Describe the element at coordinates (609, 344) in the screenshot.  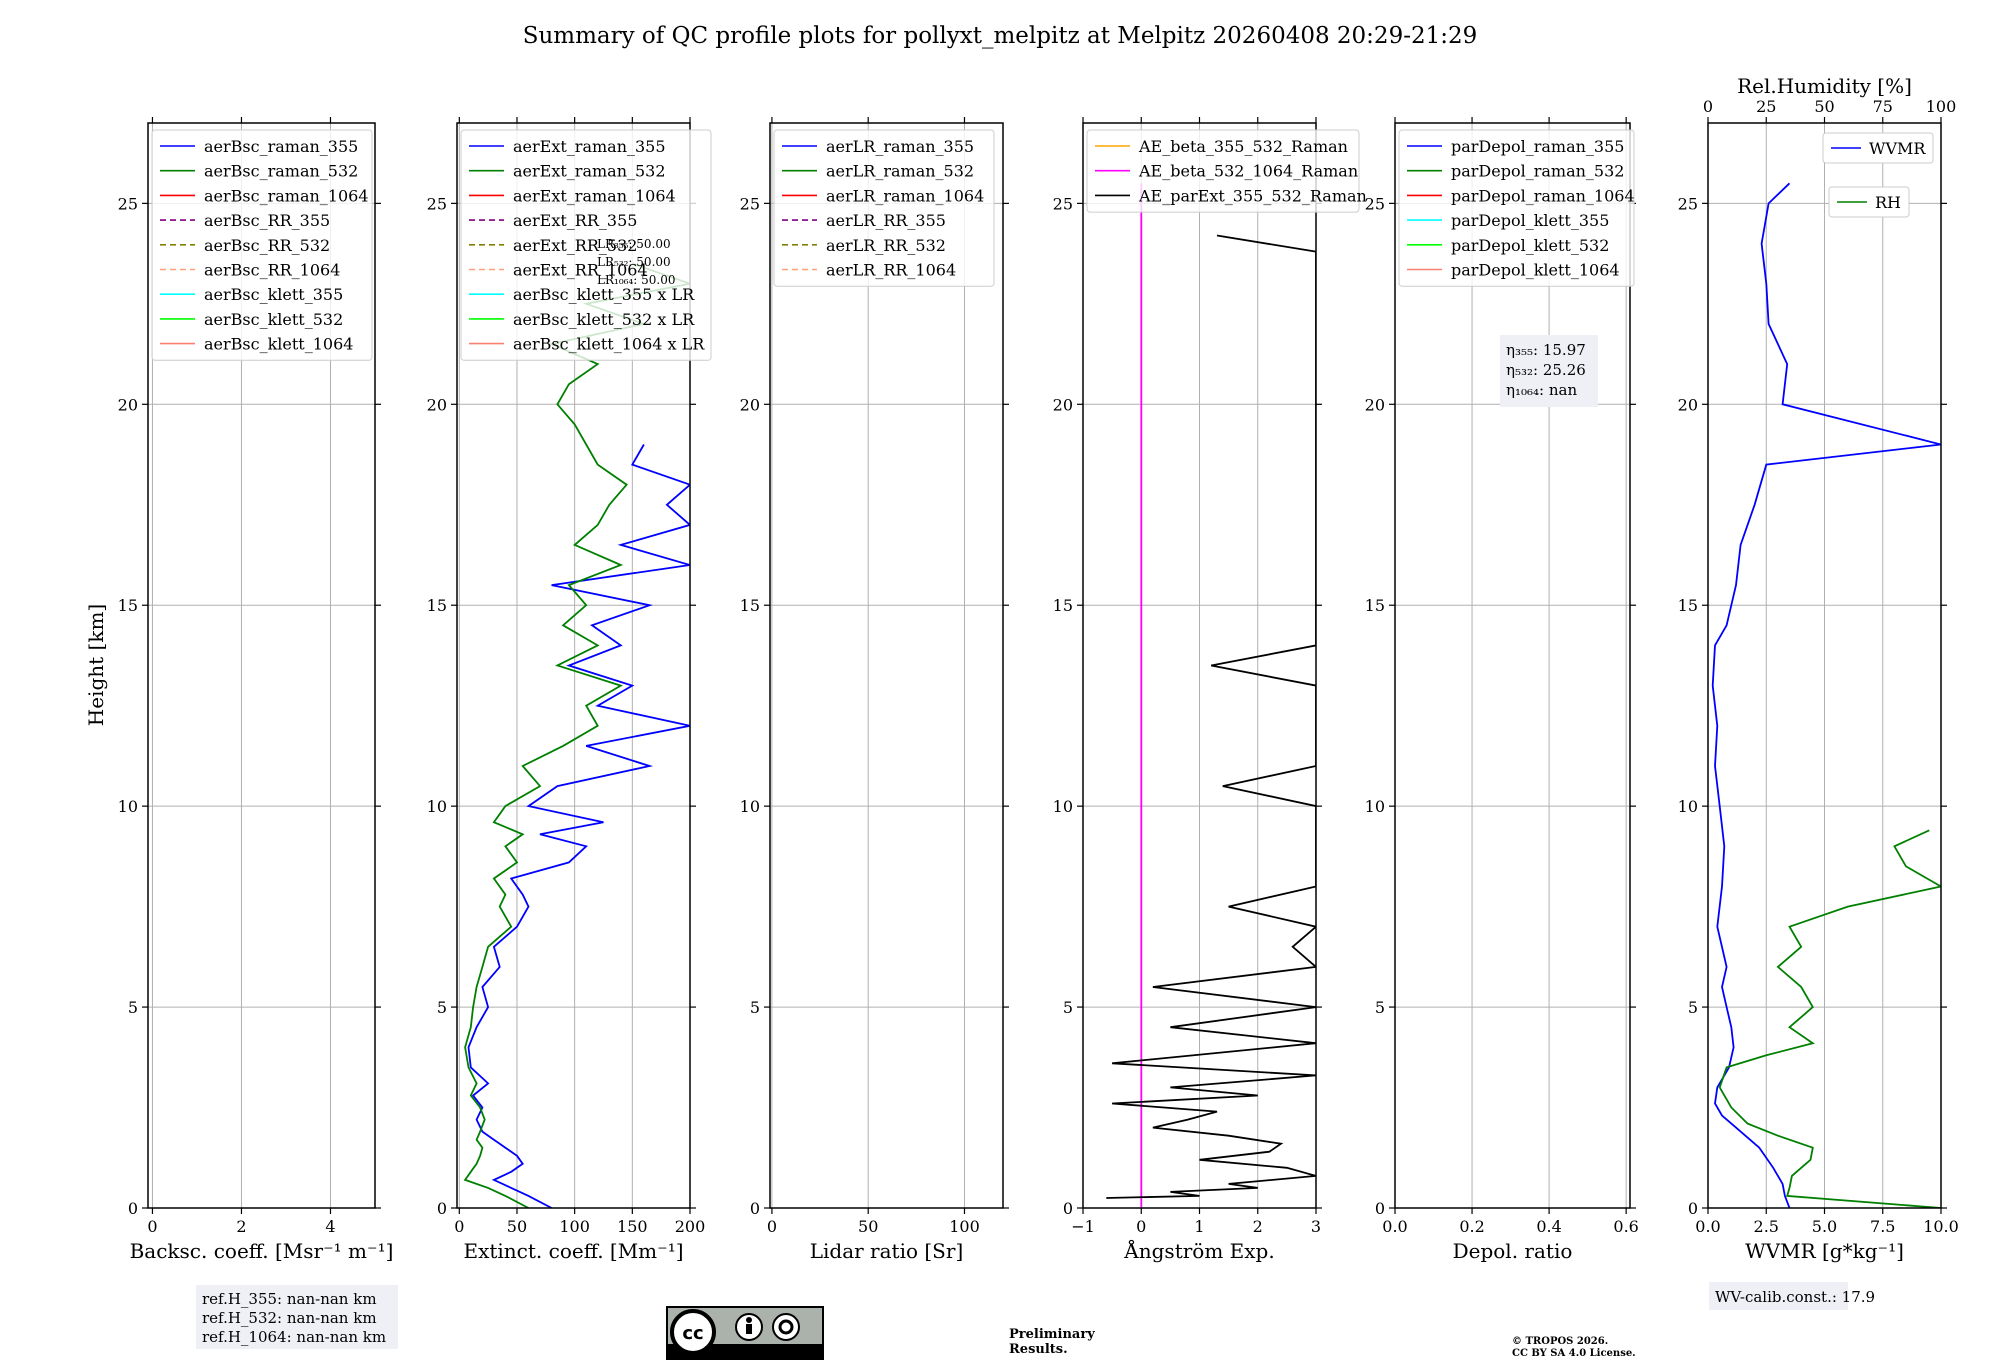
I see `legend-label: aerBsc_klett_1064 x LR` at that location.